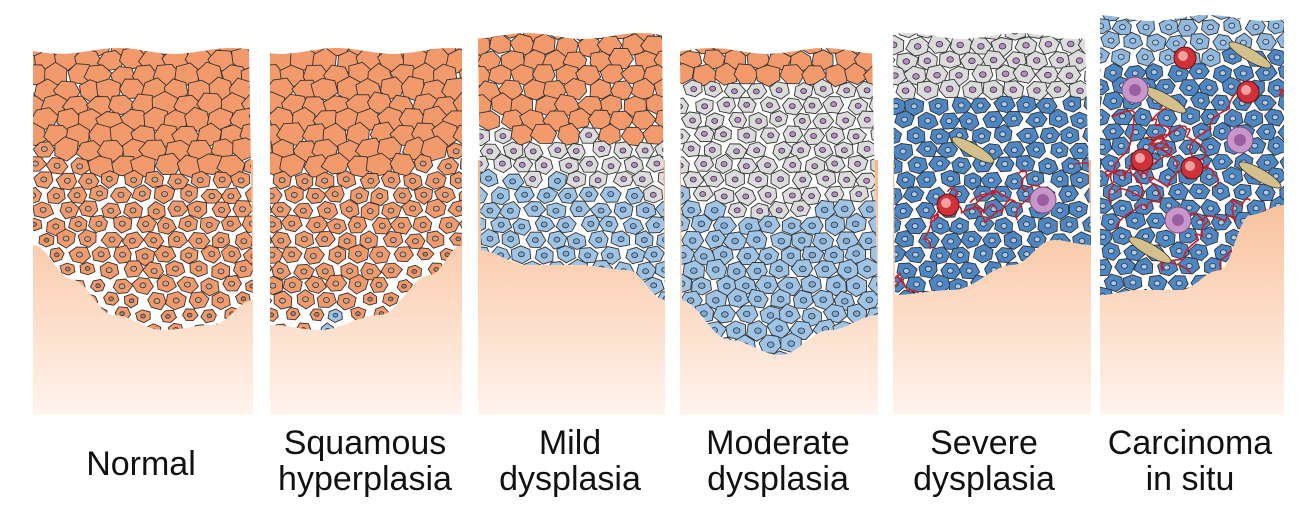 The height and width of the screenshot is (525, 1306). What do you see at coordinates (570, 461) in the screenshot?
I see `caption-mild-dysplasia: Mild dysplasia` at bounding box center [570, 461].